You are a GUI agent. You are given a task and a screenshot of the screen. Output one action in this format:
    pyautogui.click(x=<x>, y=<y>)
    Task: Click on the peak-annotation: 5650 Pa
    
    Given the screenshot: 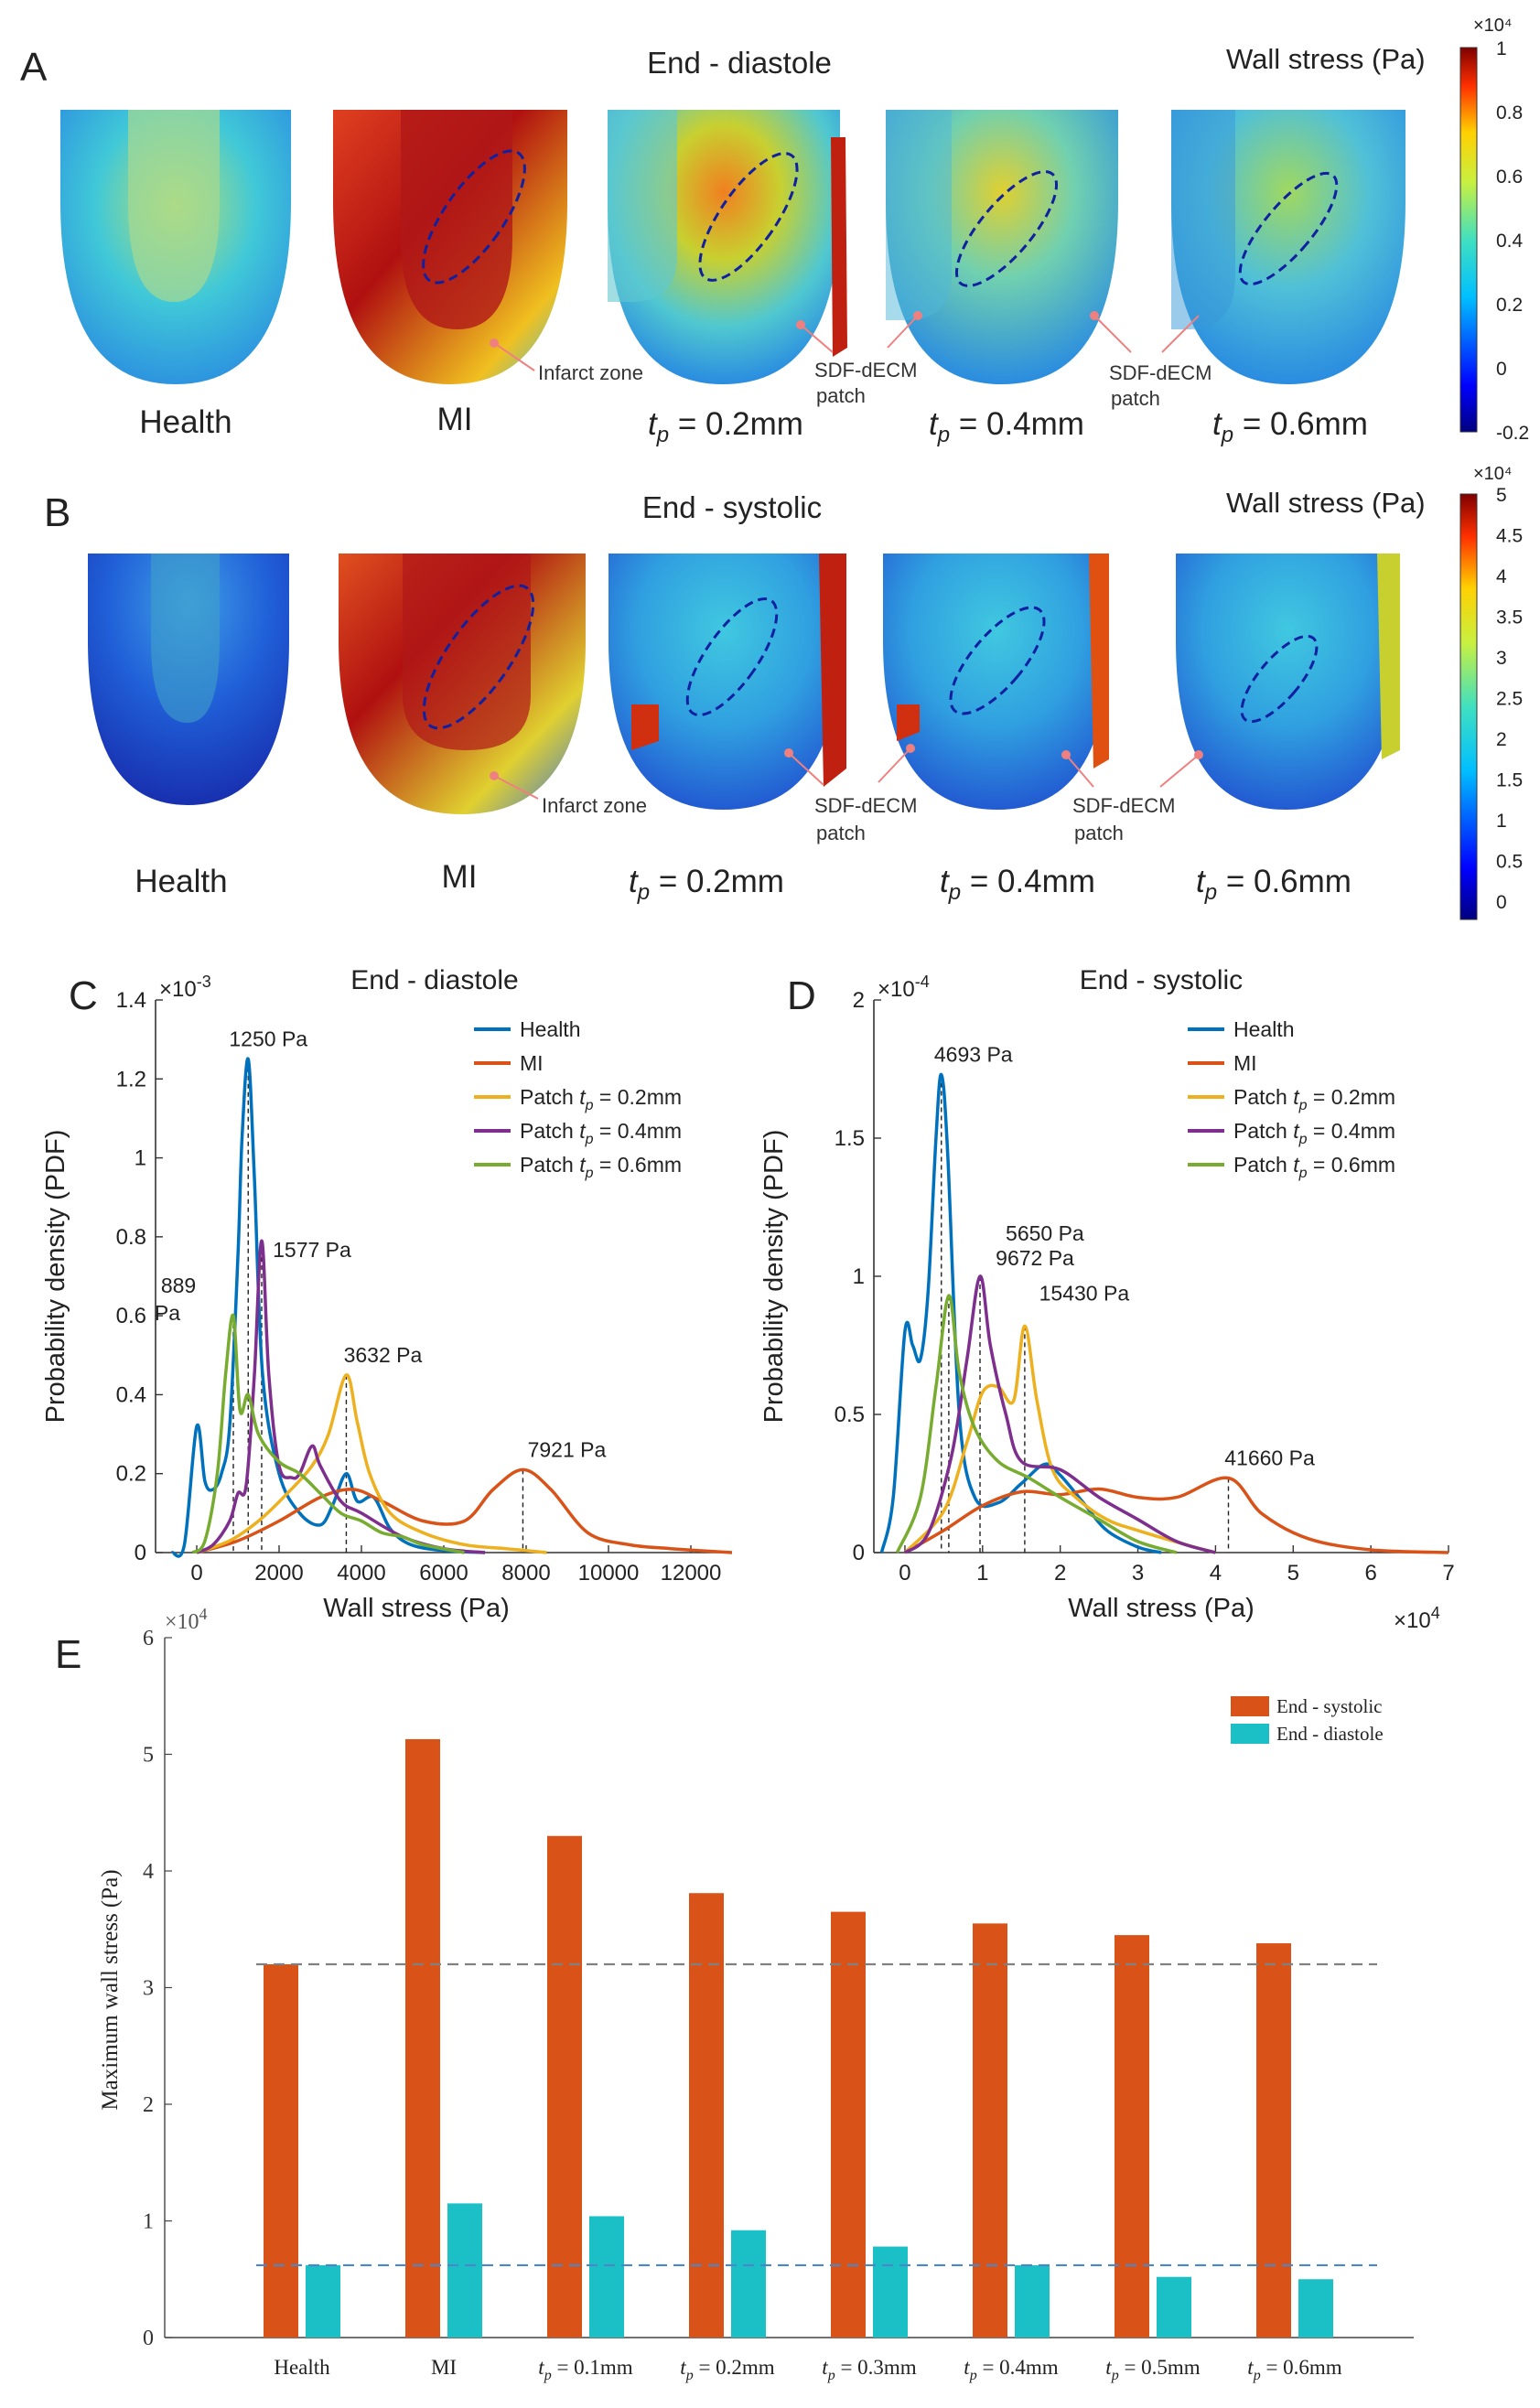 What is the action you would take?
    pyautogui.click(x=1045, y=1233)
    